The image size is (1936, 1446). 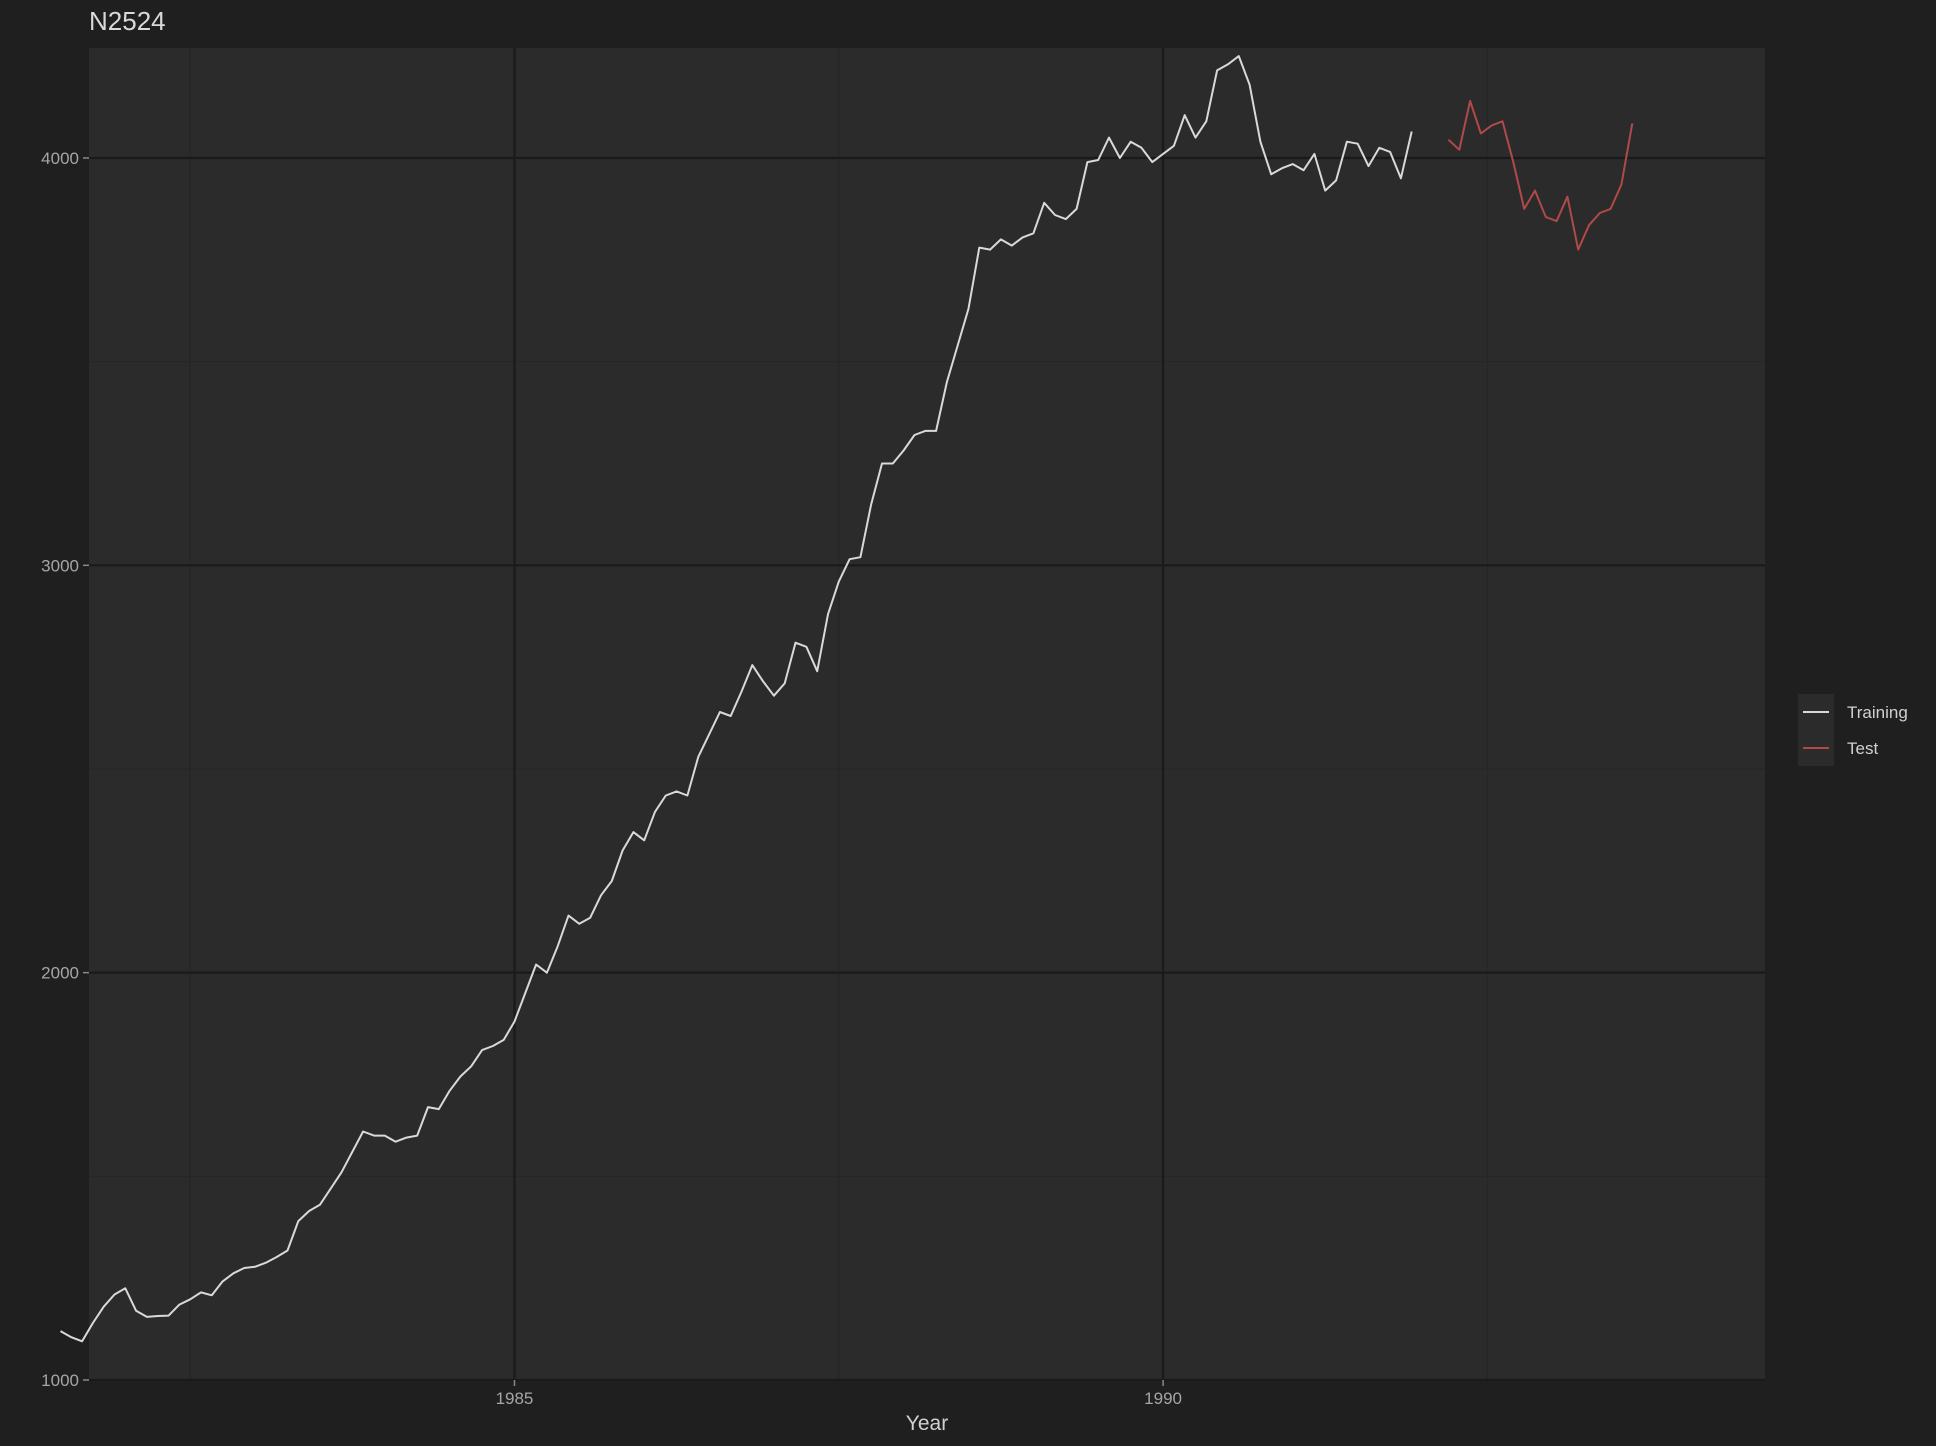 What do you see at coordinates (1540, 175) in the screenshot?
I see `series-line-test` at bounding box center [1540, 175].